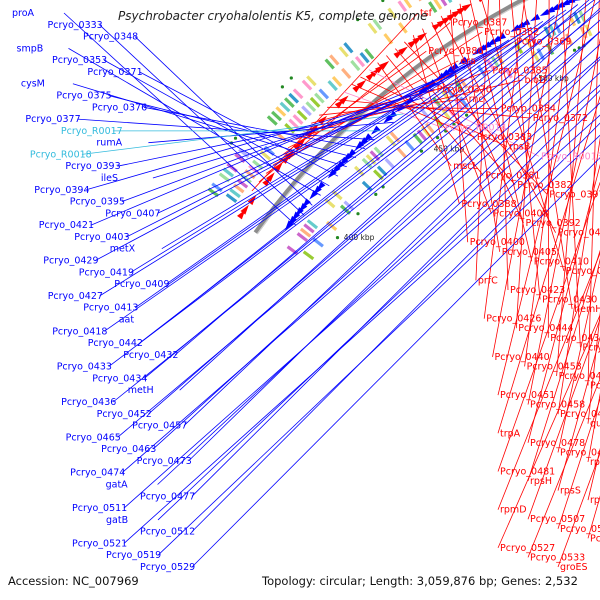  Describe the element at coordinates (569, 300) in the screenshot. I see `gene-label: Pcryo_0430` at that location.